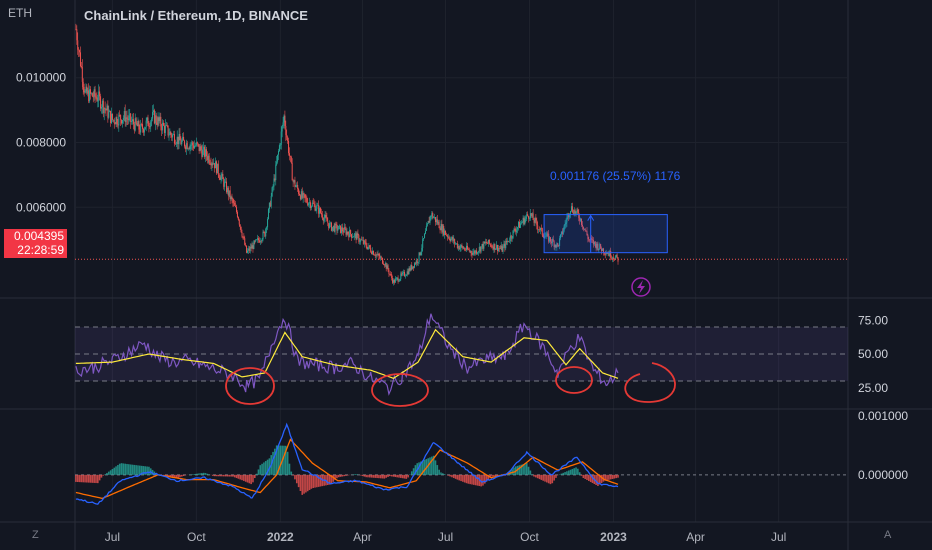  Describe the element at coordinates (35, 535) in the screenshot. I see `zoom-reset-button: Z` at that location.